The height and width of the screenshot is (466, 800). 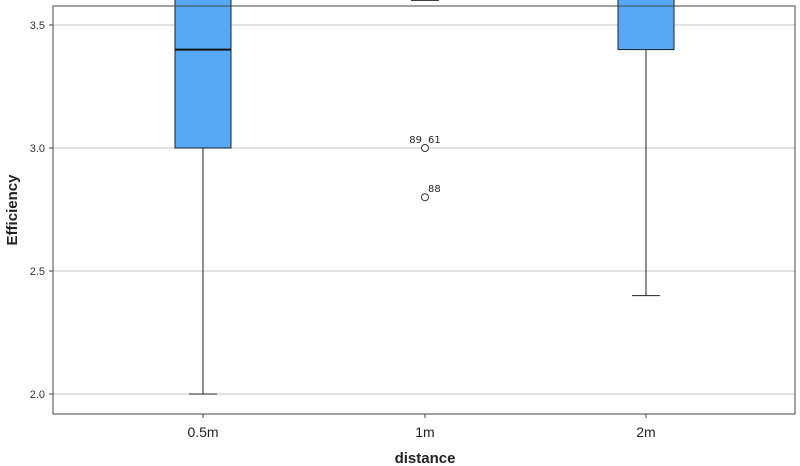 What do you see at coordinates (645, 432) in the screenshot?
I see `x-tick-label: 2m` at bounding box center [645, 432].